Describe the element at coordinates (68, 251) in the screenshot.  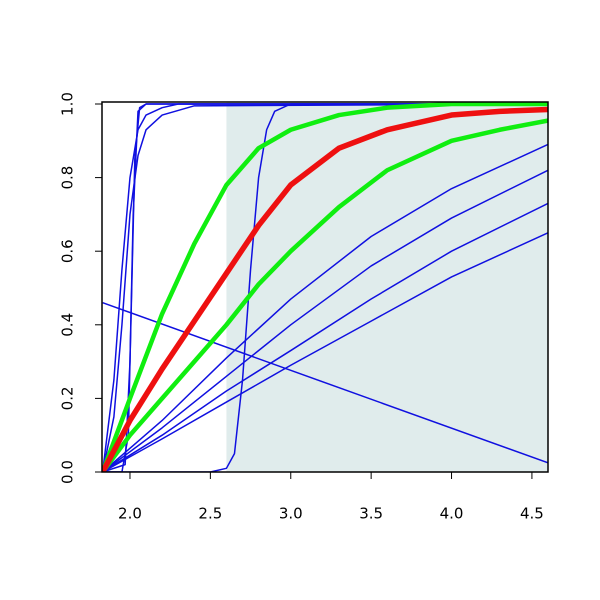
I see `y-tick-label: 0.6` at that location.